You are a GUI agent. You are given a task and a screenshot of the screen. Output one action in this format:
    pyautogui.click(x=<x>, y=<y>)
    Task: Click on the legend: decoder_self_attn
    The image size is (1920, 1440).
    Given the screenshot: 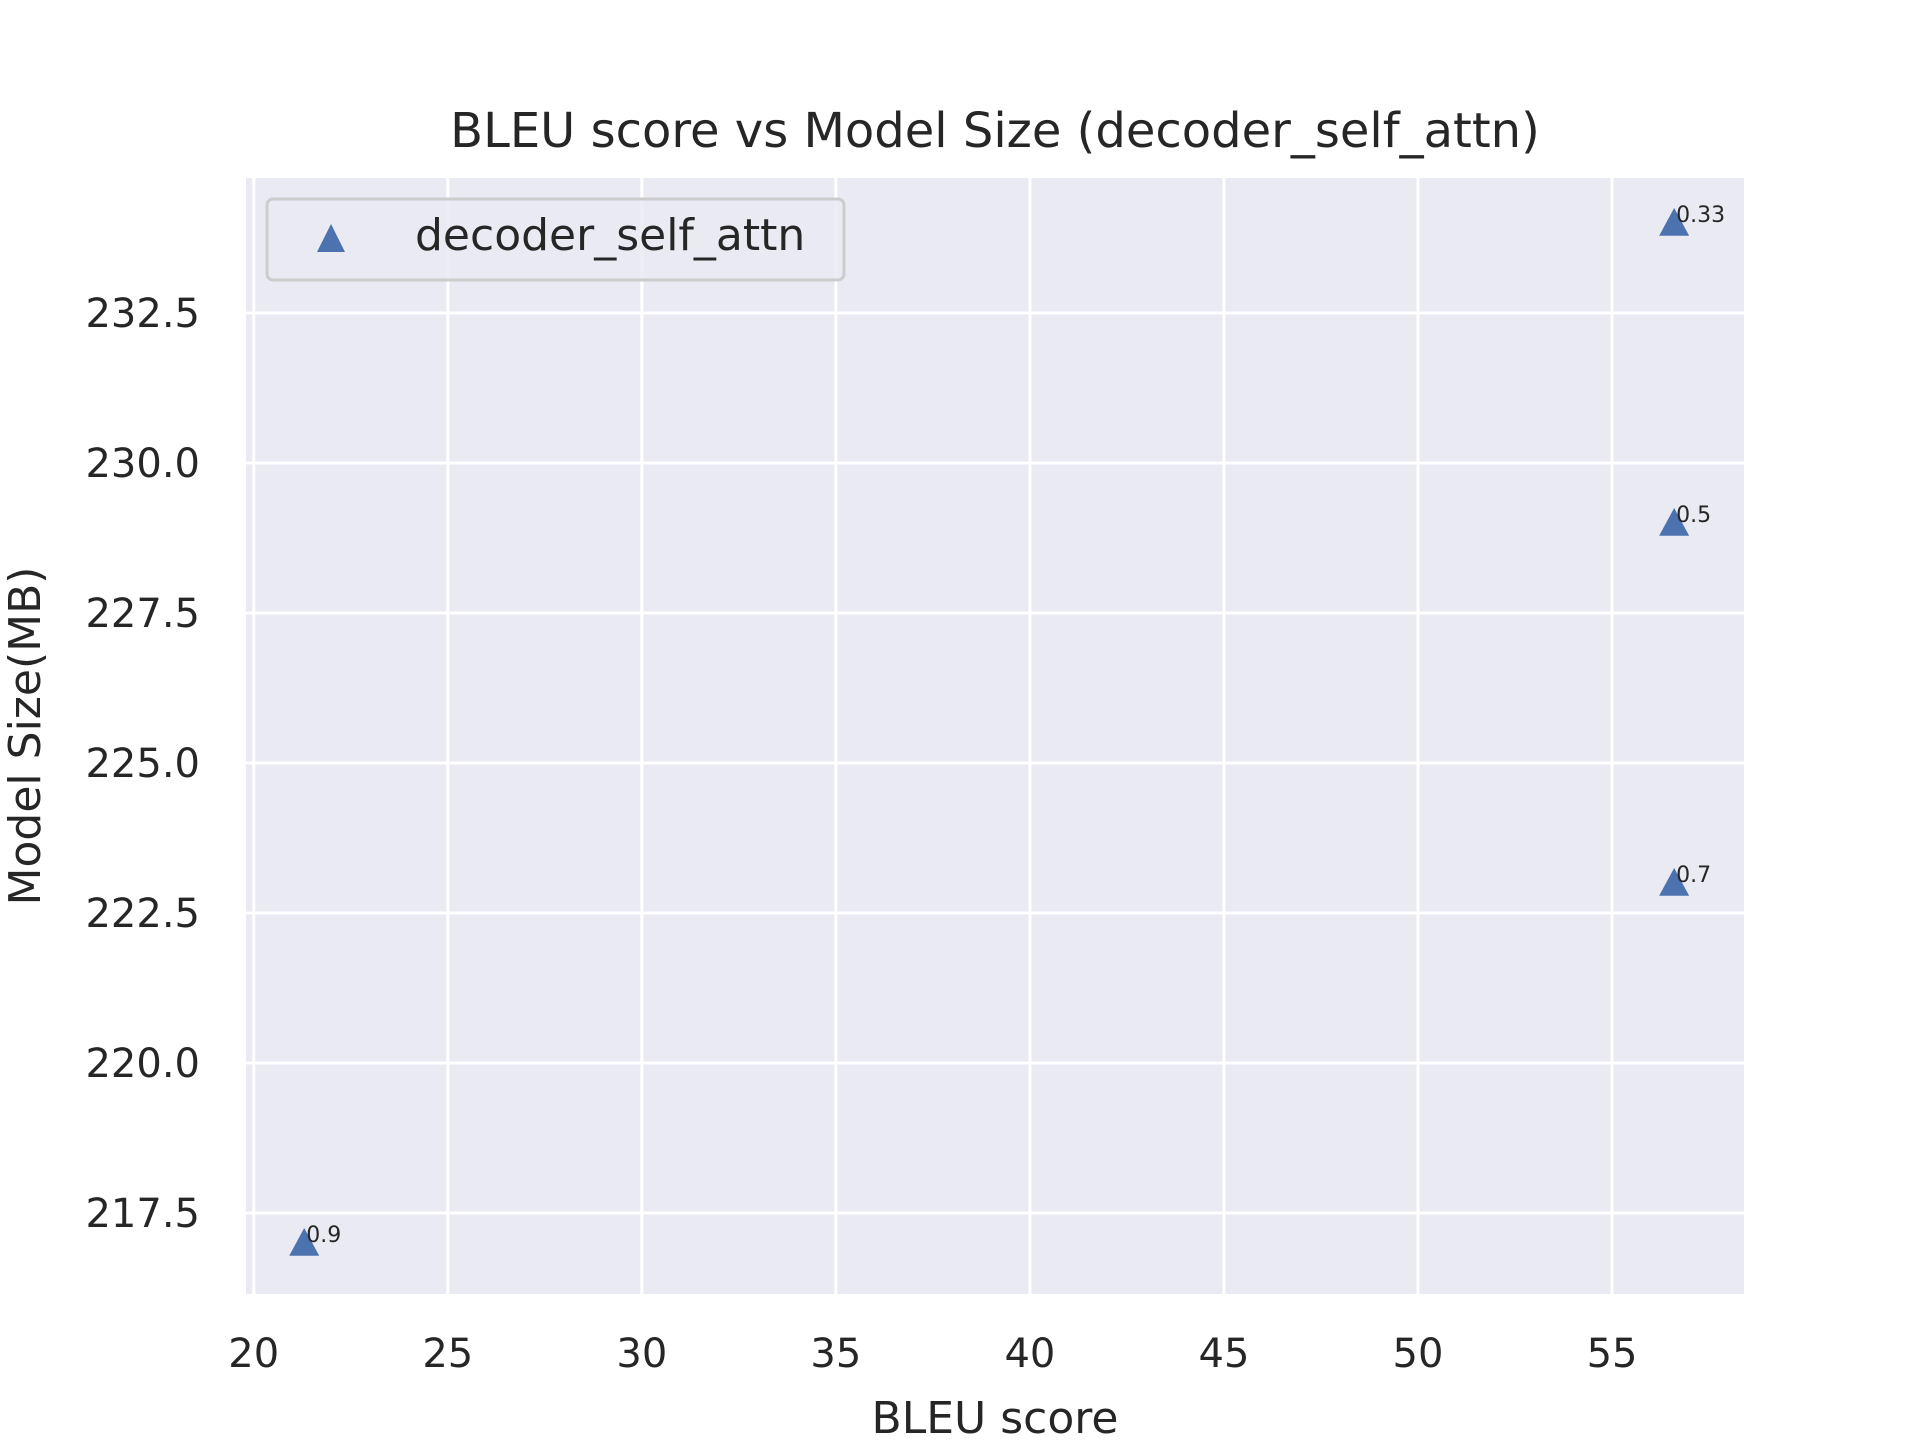 What is the action you would take?
    pyautogui.click(x=555, y=239)
    